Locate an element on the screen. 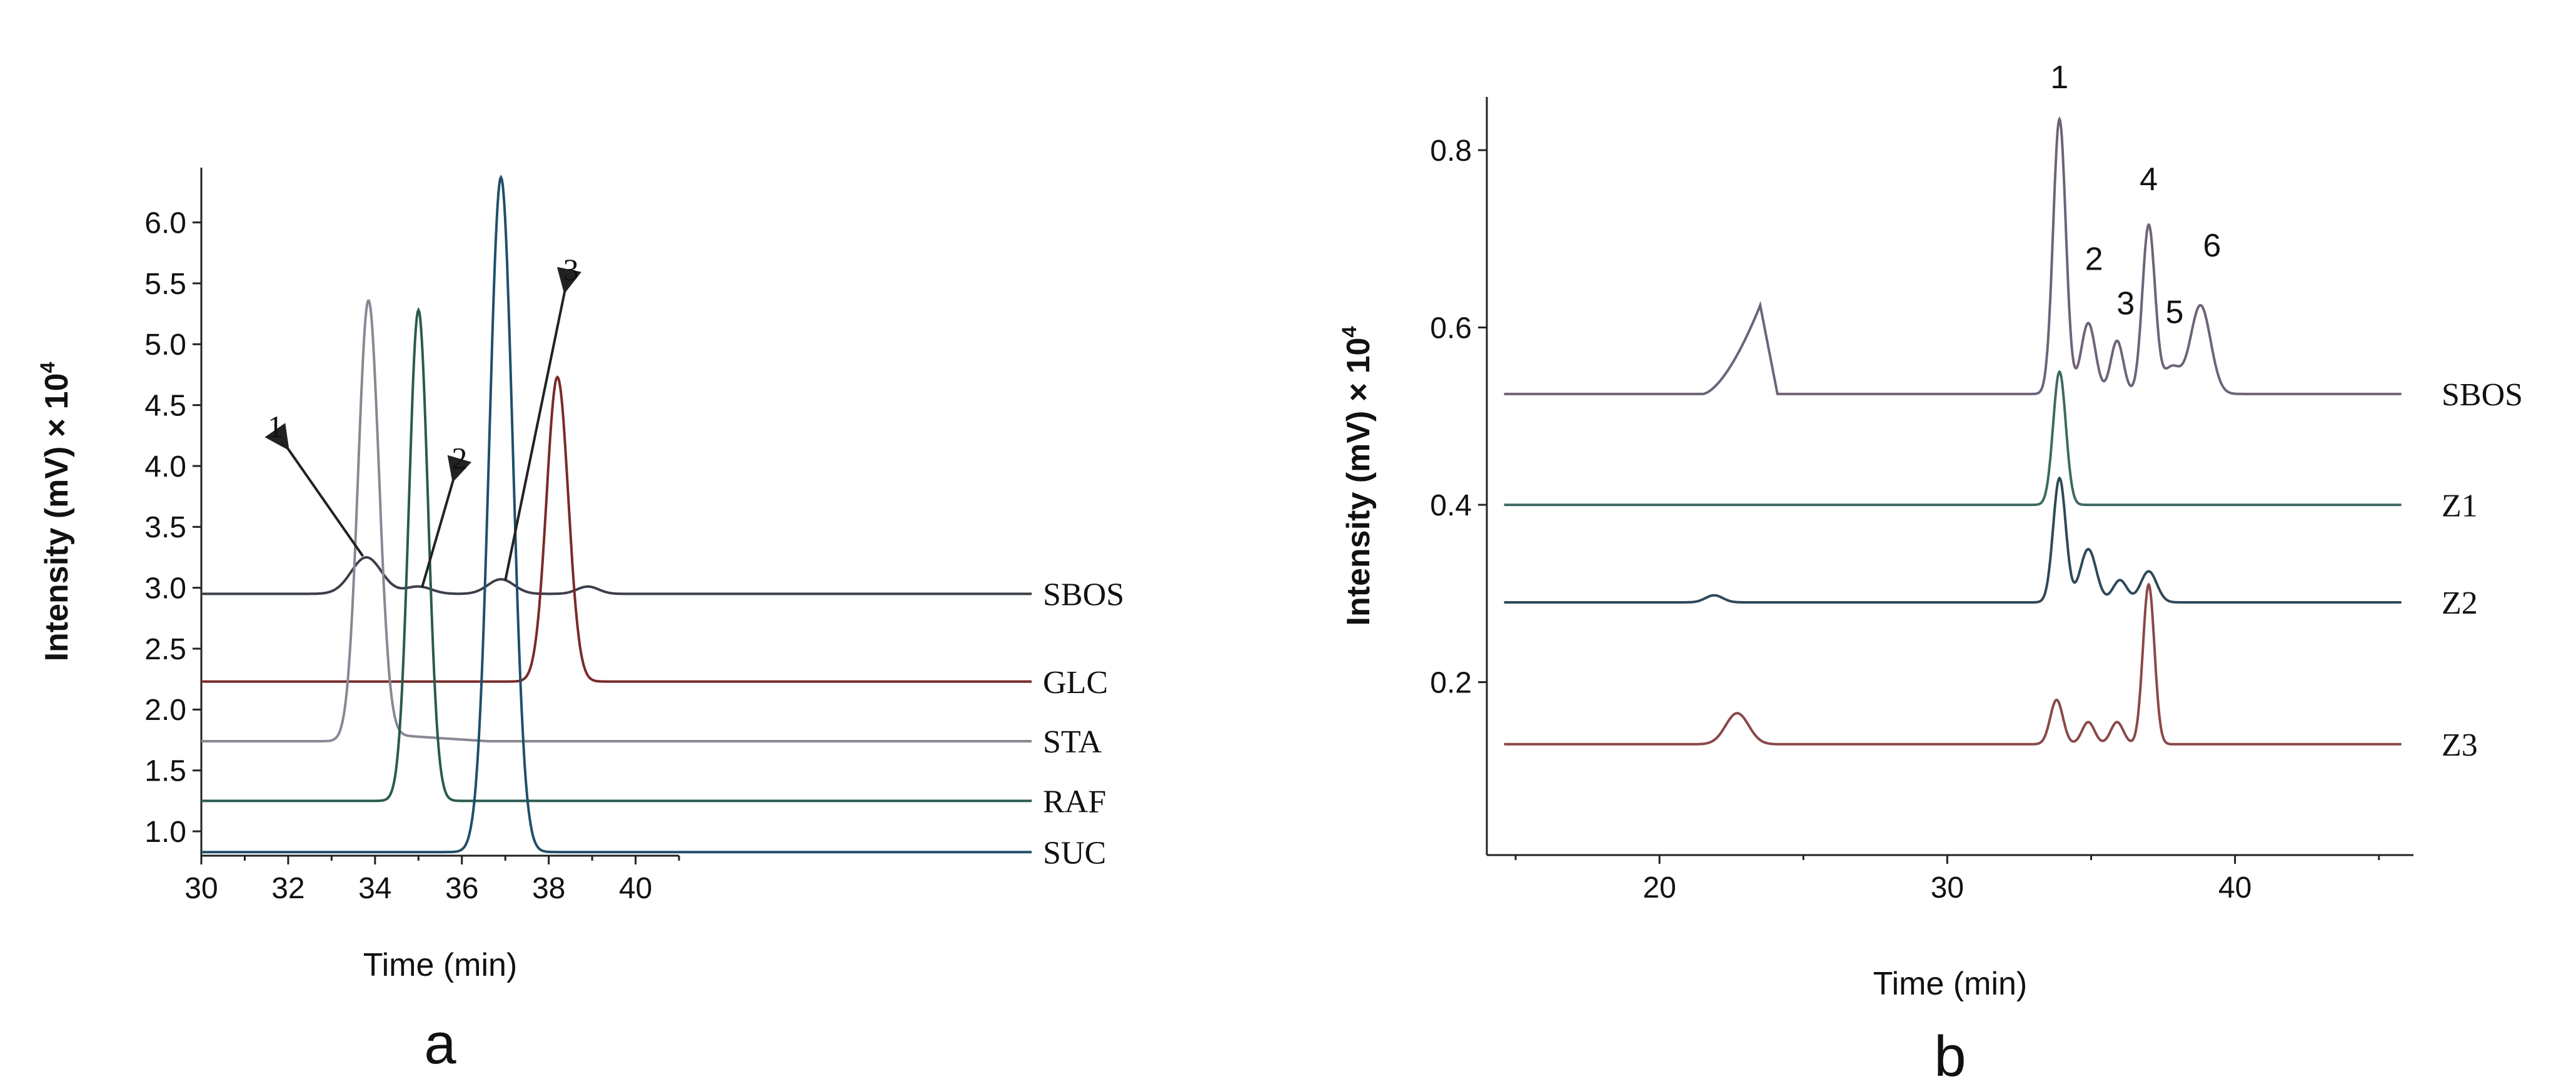 This screenshot has height=1084, width=2576. y-tick-label: 0.8 is located at coordinates (1451, 151).